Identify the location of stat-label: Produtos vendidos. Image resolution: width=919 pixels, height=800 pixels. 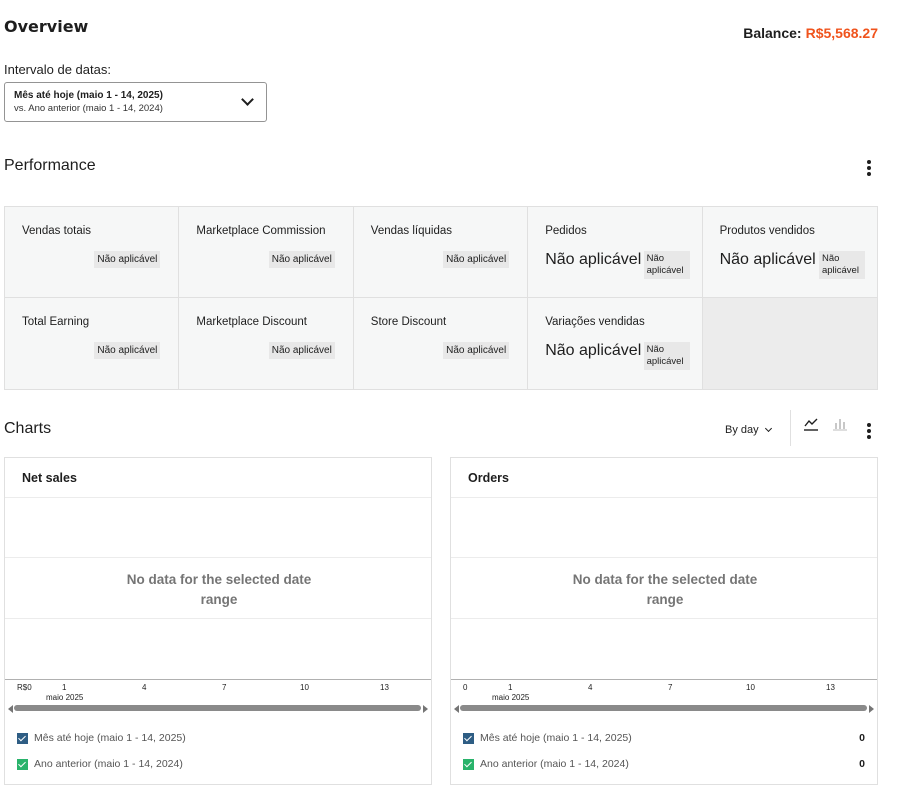
(767, 231).